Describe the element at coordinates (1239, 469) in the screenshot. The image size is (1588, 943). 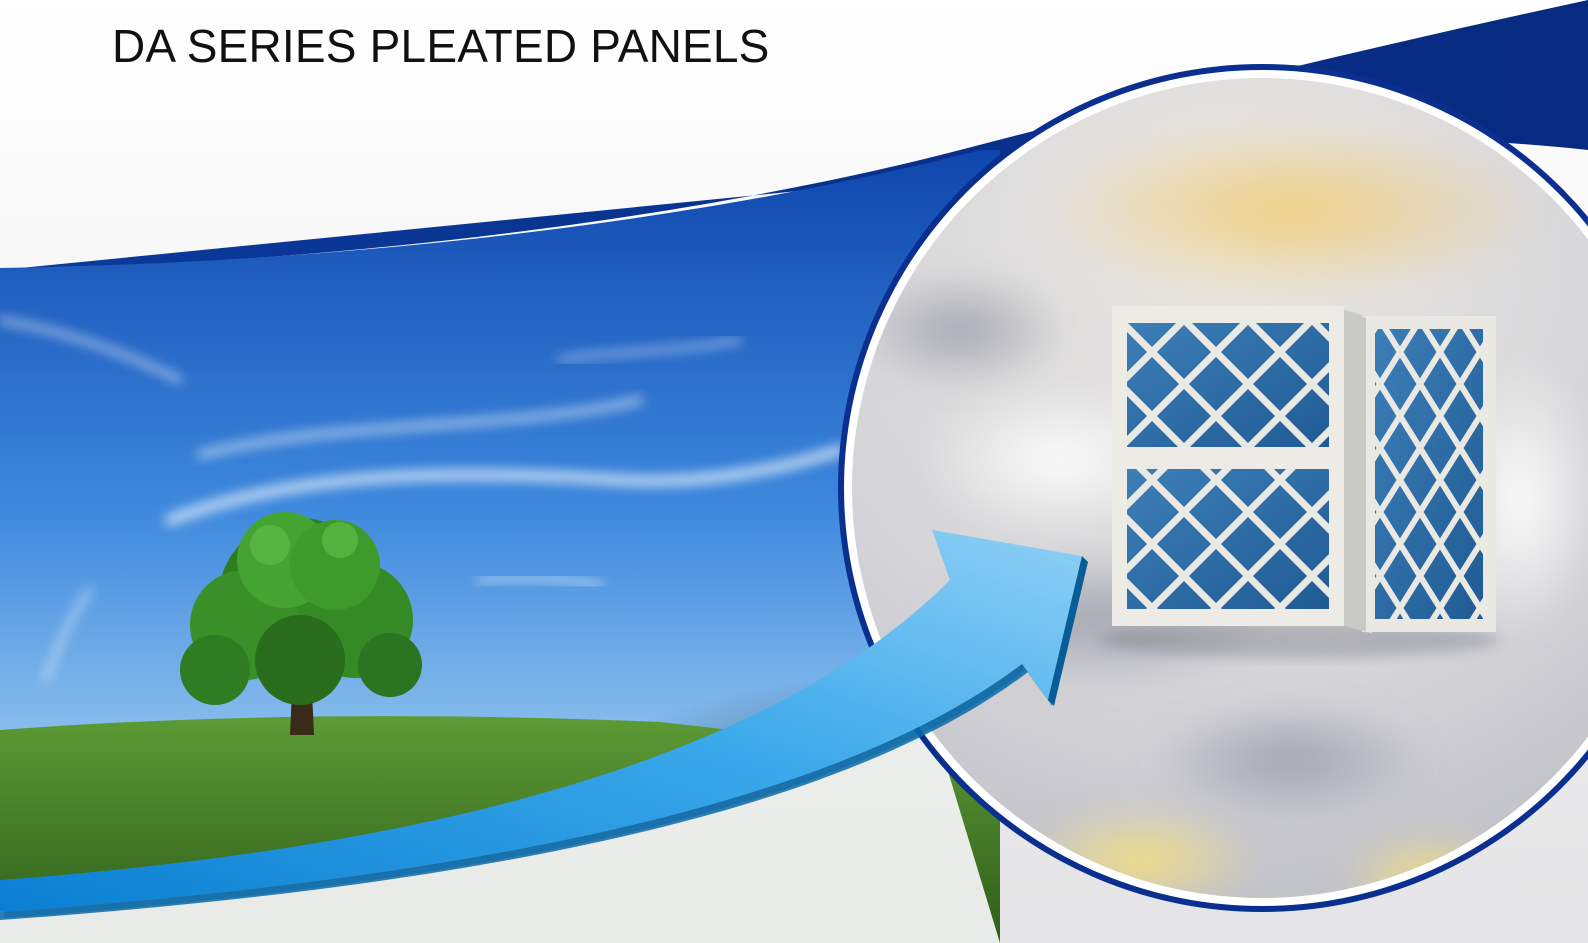
I see `filter-front` at that location.